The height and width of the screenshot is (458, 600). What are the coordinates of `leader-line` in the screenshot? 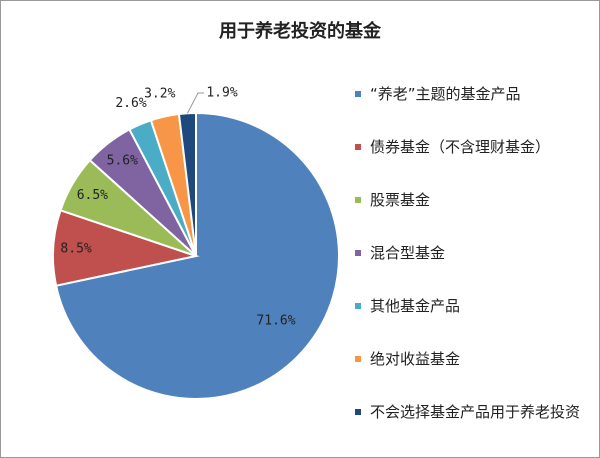 It's located at (195, 103).